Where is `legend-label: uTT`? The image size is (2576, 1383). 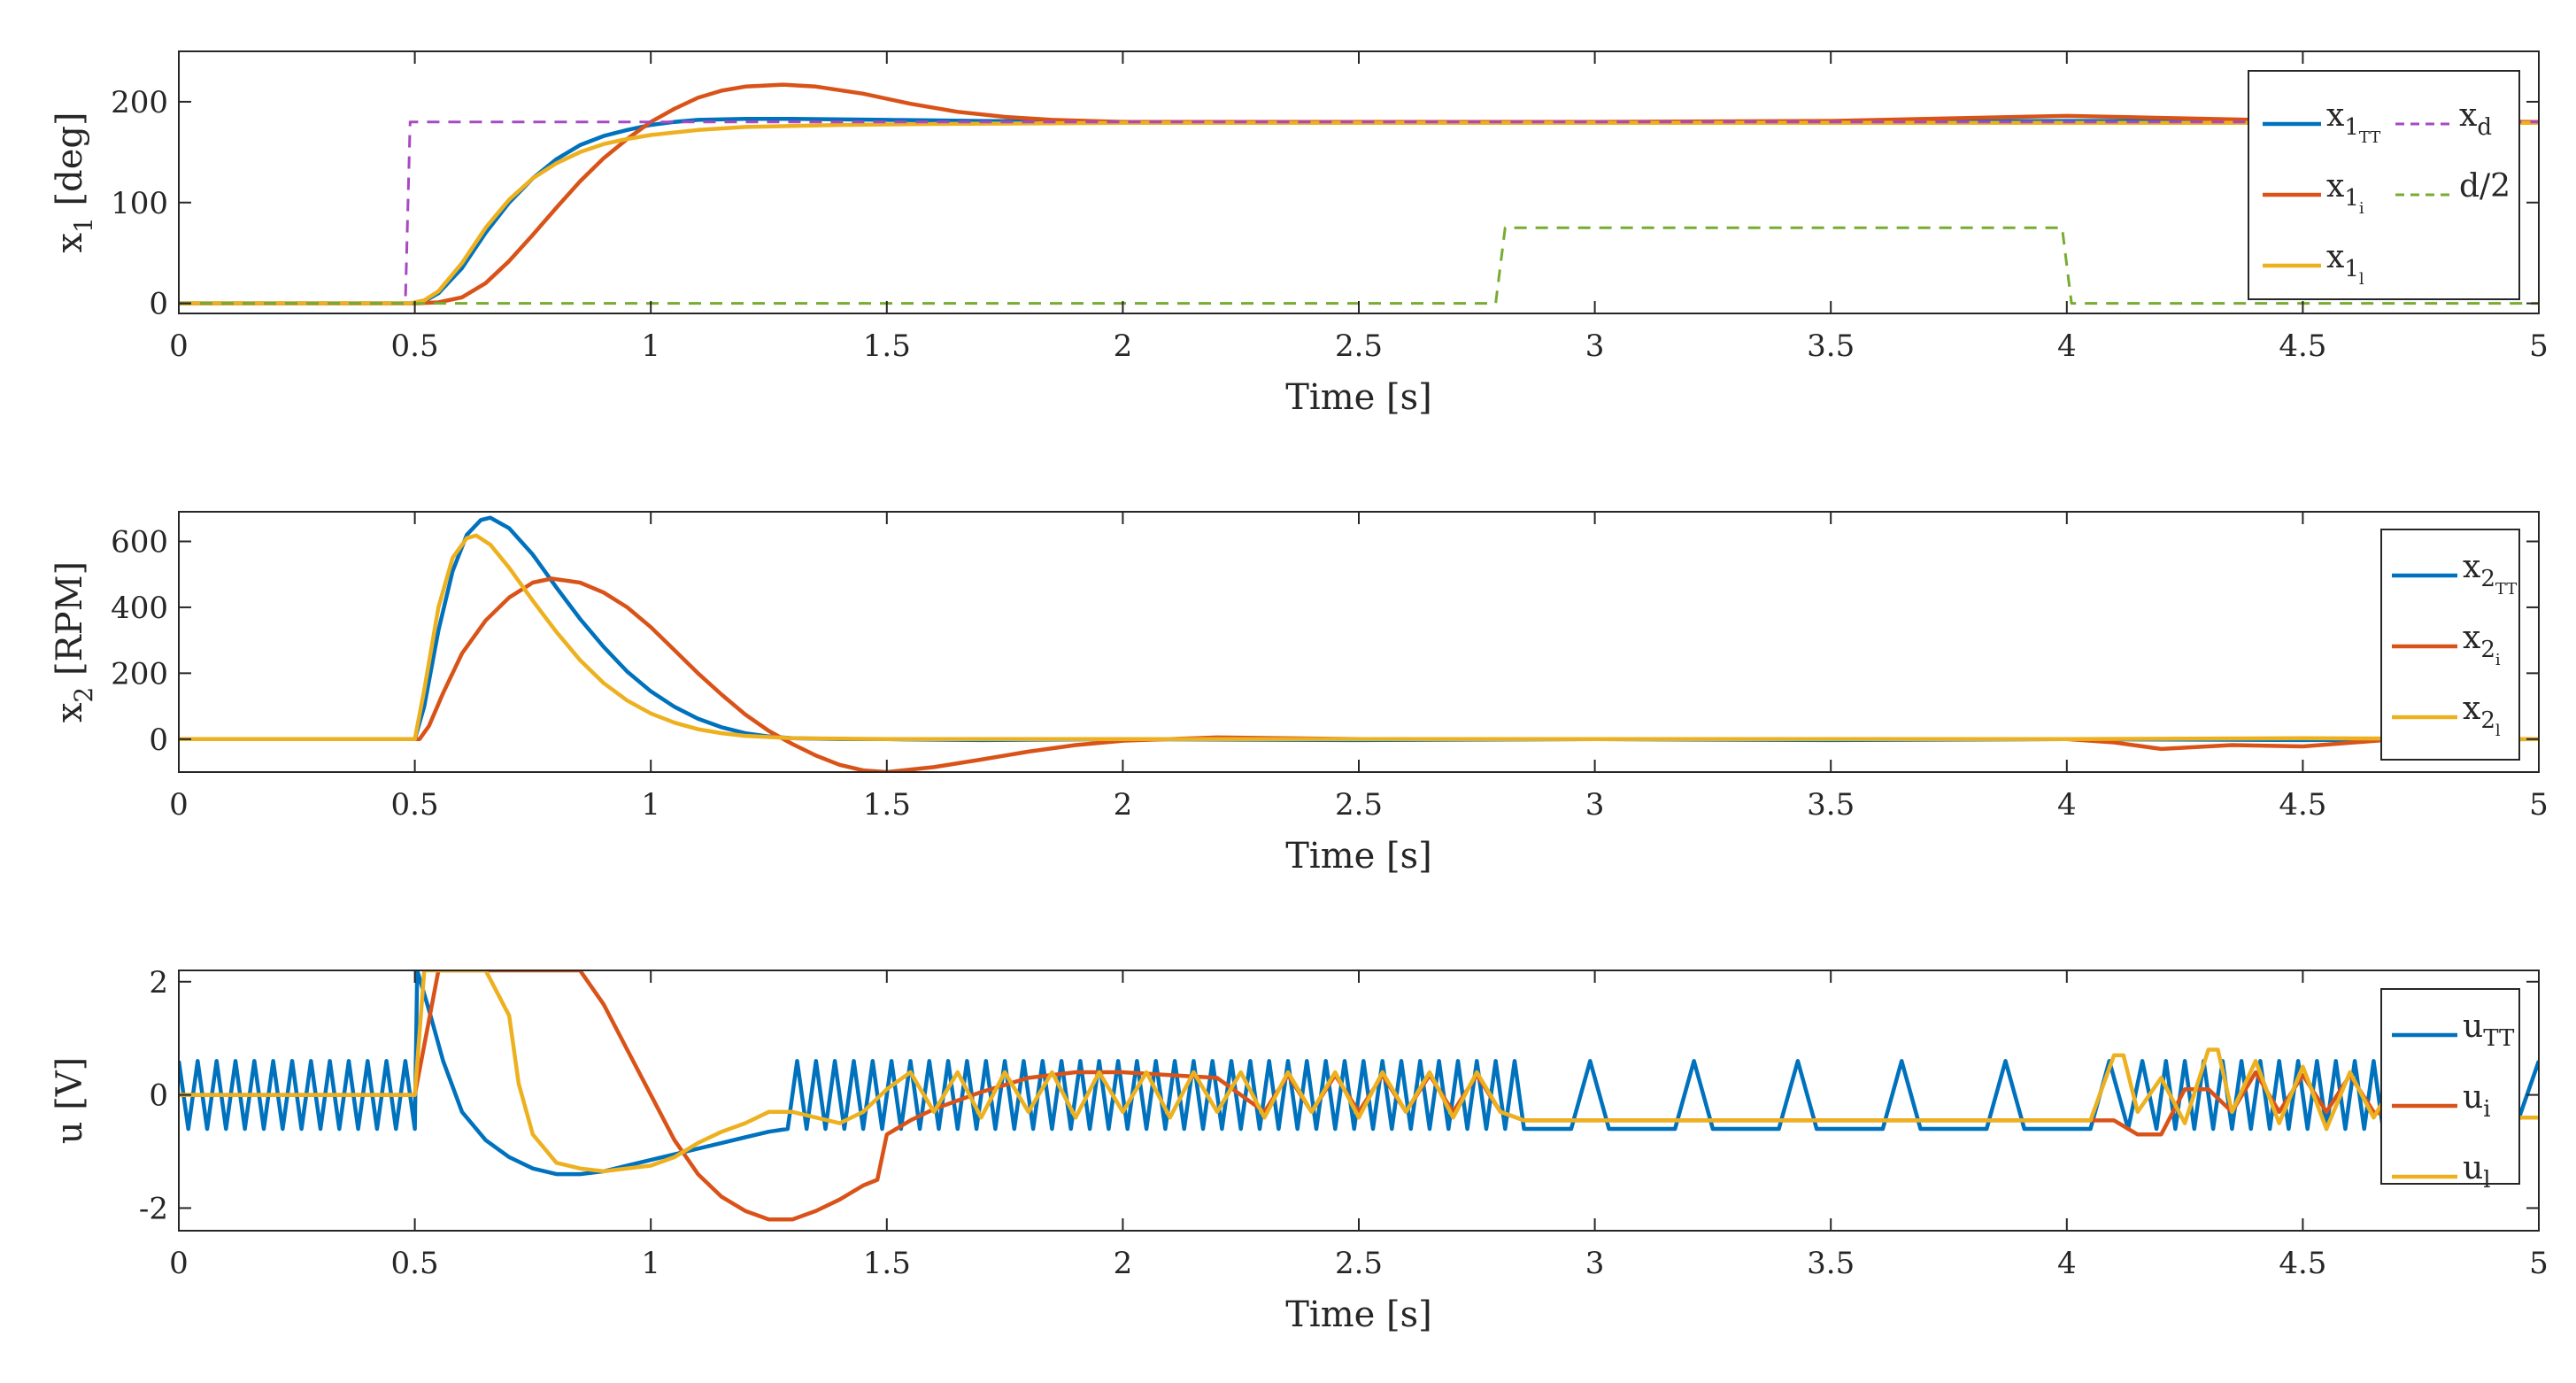 legend-label: uTT is located at coordinates (2489, 1030).